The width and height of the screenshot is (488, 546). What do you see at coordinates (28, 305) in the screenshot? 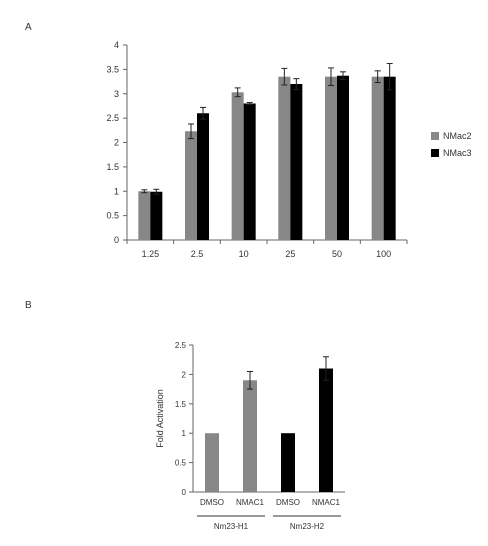
I see `panel-label-b: B` at bounding box center [28, 305].